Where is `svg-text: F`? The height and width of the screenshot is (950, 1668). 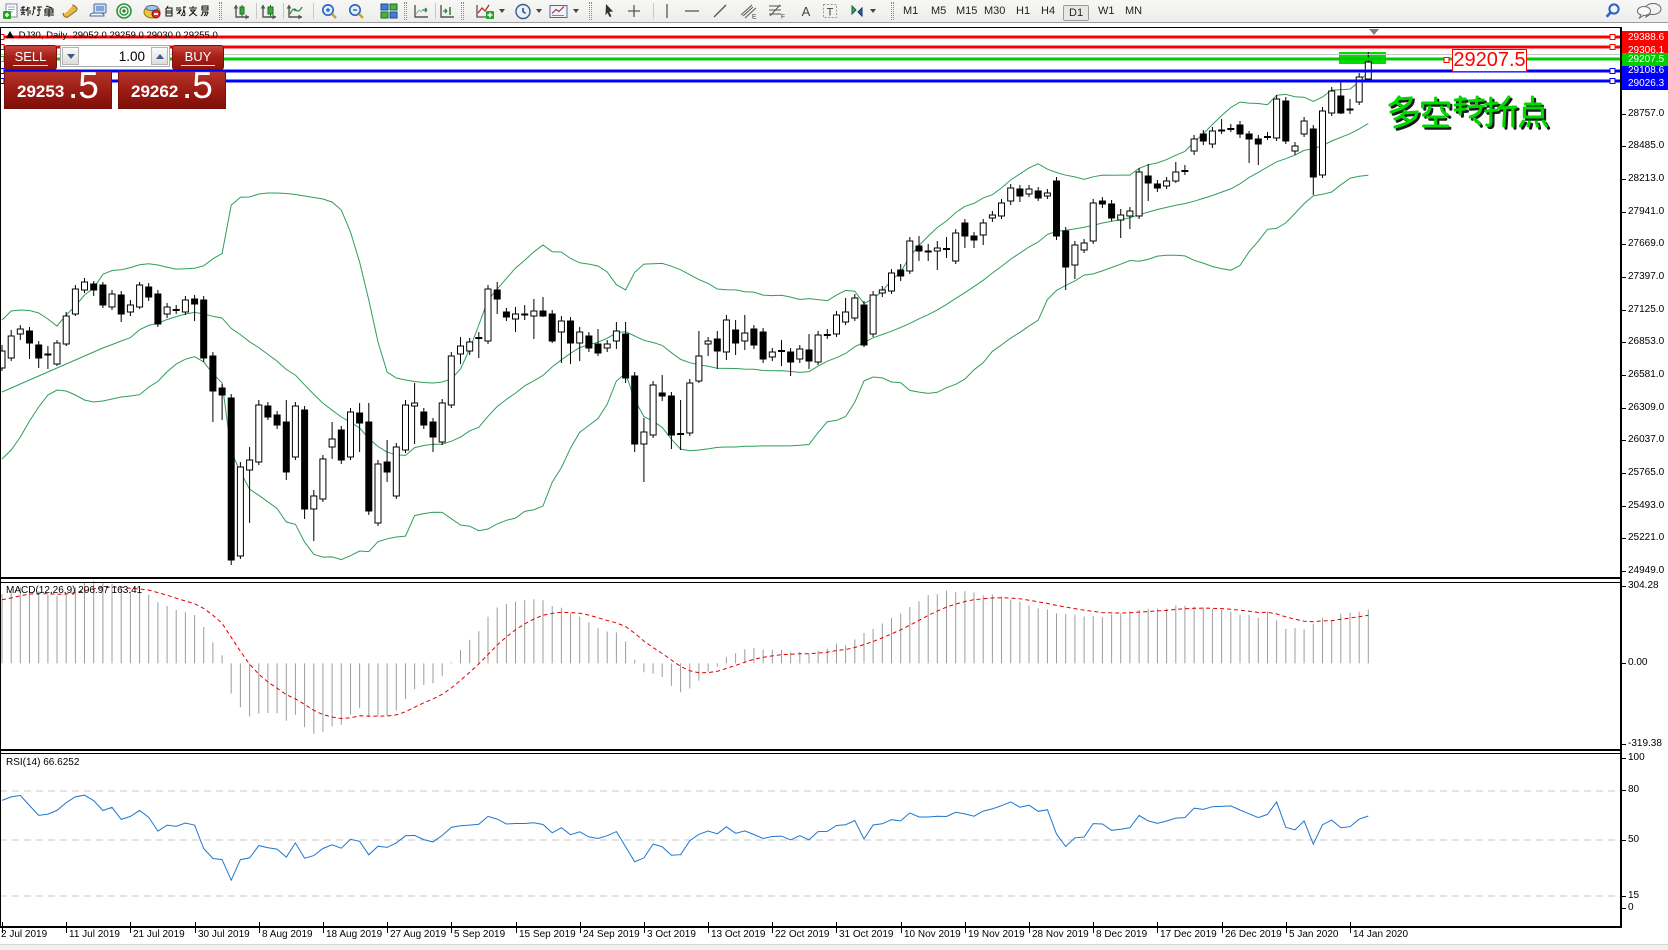
svg-text: F is located at coordinates (783, 17).